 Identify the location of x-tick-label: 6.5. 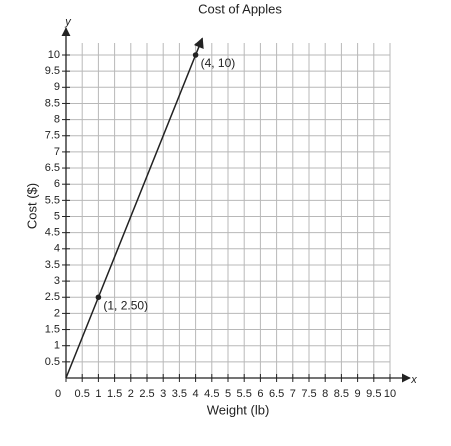
(276, 394).